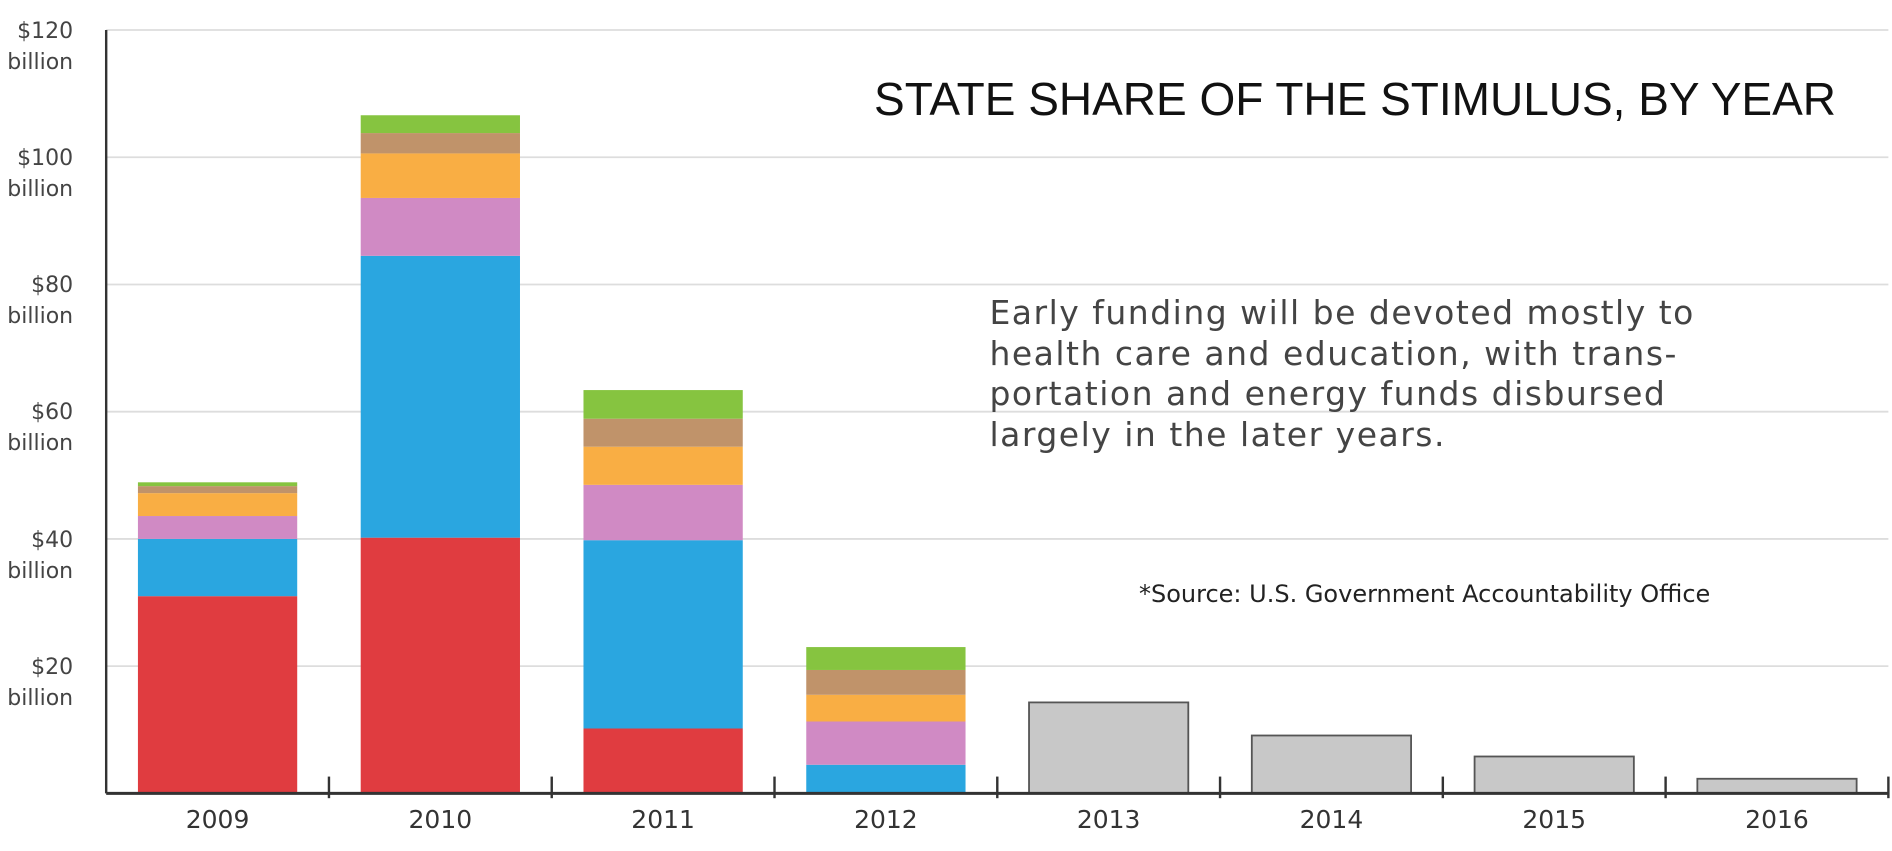 The image size is (1892, 851). Describe the element at coordinates (40, 682) in the screenshot. I see `y-tick-label: $20 billion` at that location.